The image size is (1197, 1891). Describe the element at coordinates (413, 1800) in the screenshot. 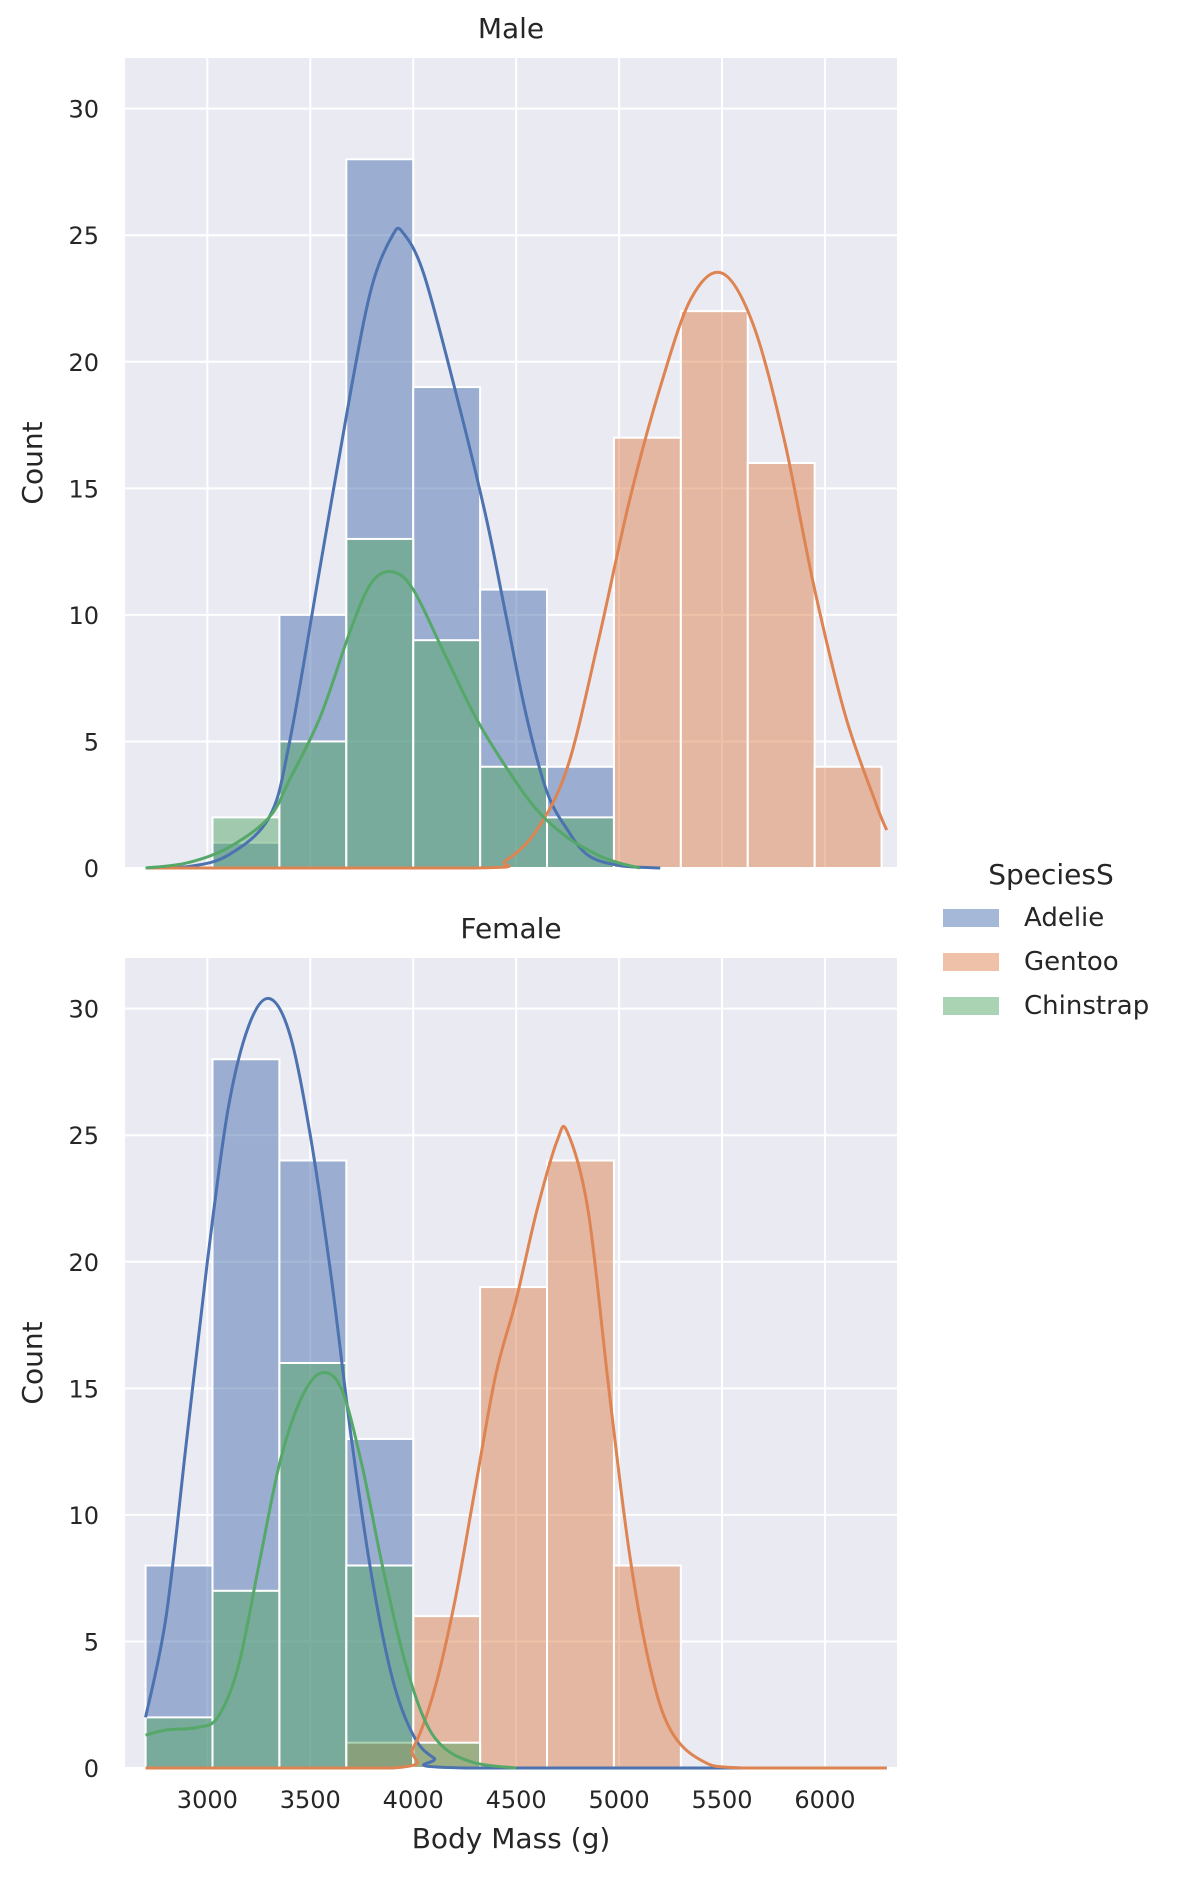

I see `x-tick-label: 4000` at that location.